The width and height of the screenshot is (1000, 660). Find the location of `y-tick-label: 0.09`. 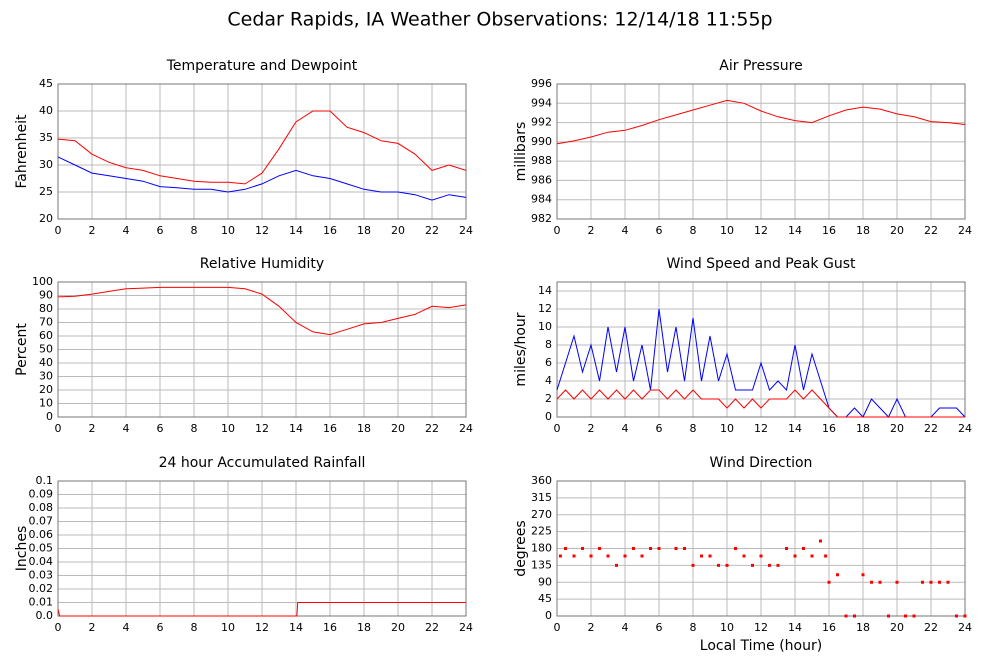

y-tick-label: 0.09 is located at coordinates (41, 494).